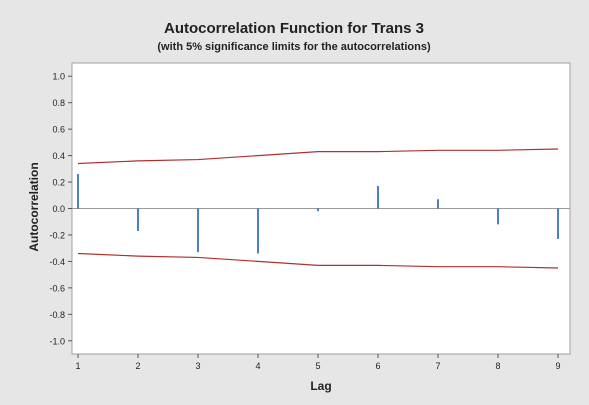 The image size is (589, 405). Describe the element at coordinates (317, 366) in the screenshot. I see `x-tick-label: 5` at that location.